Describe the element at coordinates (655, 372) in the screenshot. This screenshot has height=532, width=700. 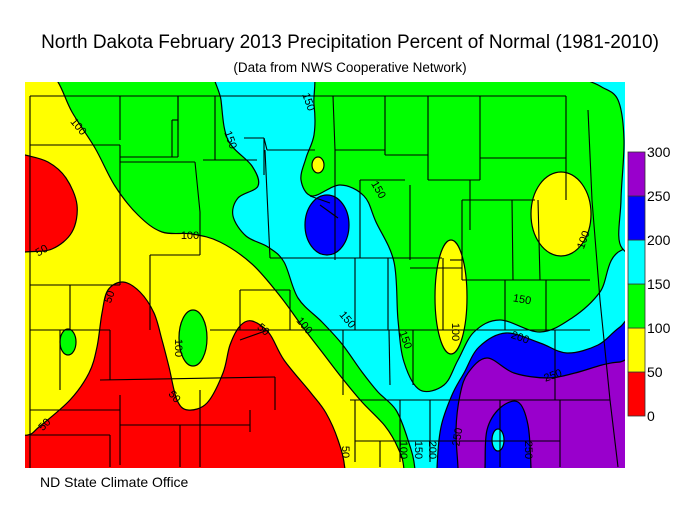
I see `legend-tick-label: 50` at that location.